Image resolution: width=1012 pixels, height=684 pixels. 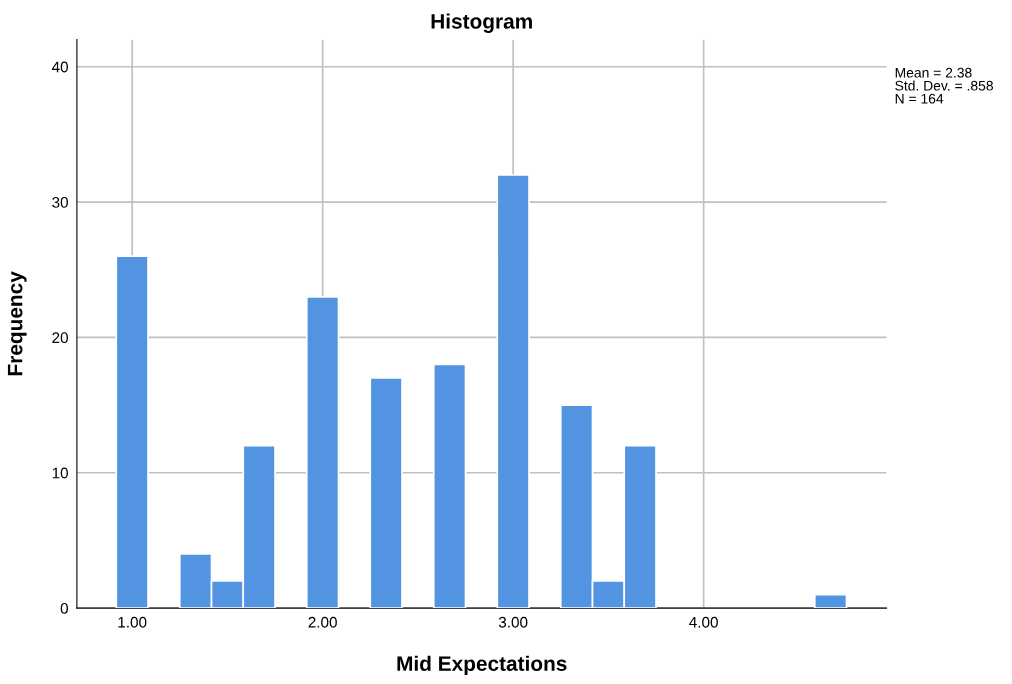 I want to click on chart-title: Histogram, so click(x=481, y=23).